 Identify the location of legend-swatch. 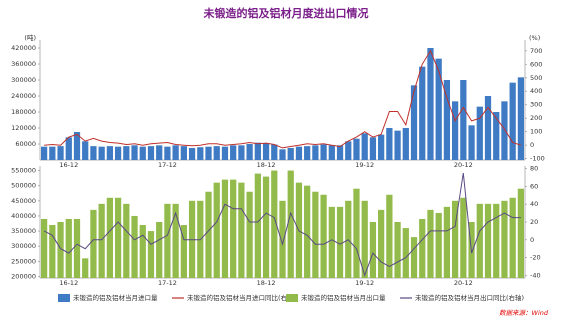
(292, 298).